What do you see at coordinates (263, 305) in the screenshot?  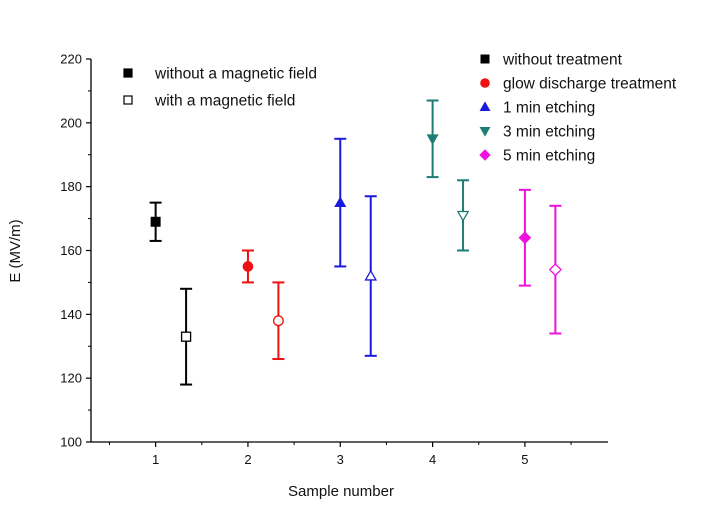 I see `series-glow-discharge-treatment` at bounding box center [263, 305].